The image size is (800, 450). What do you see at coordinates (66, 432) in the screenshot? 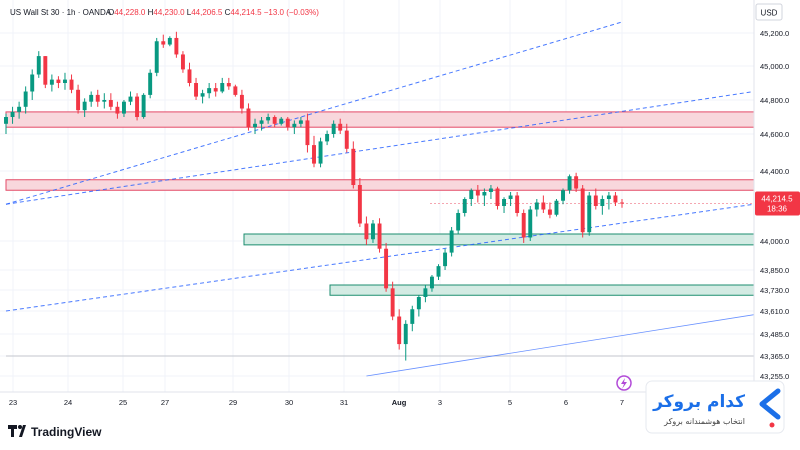
I see `tradingview-brand-text: TradingView` at bounding box center [66, 432].